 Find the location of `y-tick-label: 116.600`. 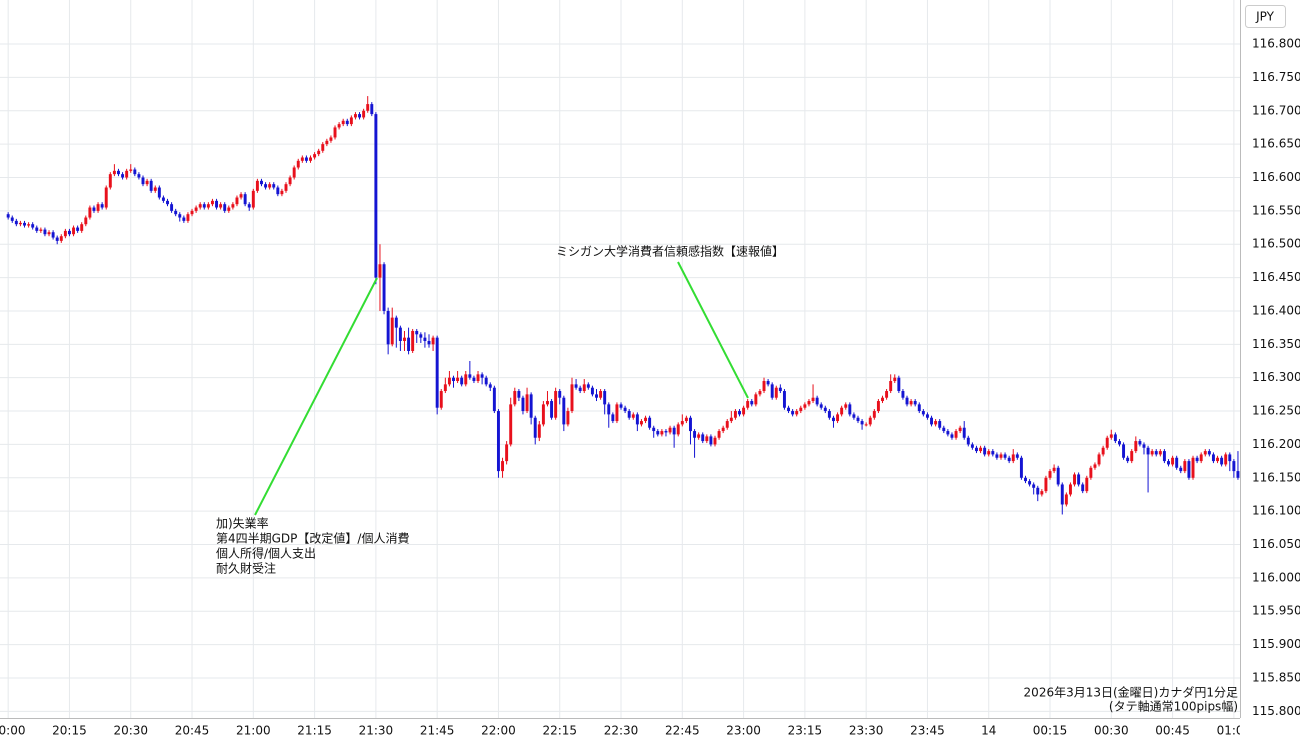

y-tick-label: 116.600 is located at coordinates (1276, 177).